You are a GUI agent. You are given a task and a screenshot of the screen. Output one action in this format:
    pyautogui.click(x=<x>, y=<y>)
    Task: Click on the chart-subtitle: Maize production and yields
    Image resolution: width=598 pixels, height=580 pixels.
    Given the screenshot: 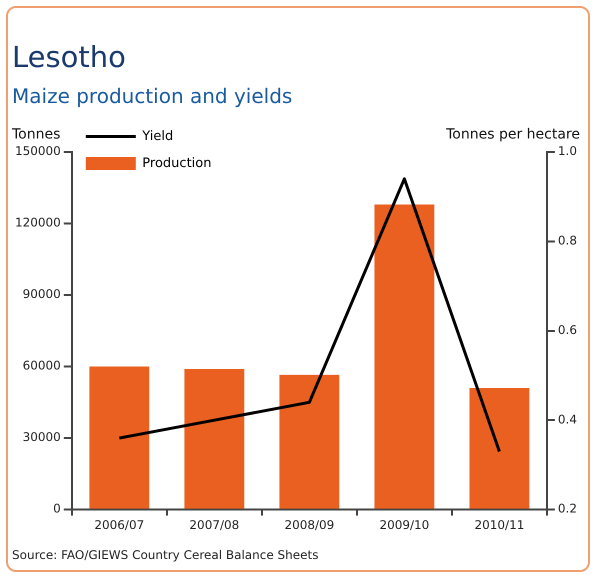 What is the action you would take?
    pyautogui.click(x=152, y=96)
    